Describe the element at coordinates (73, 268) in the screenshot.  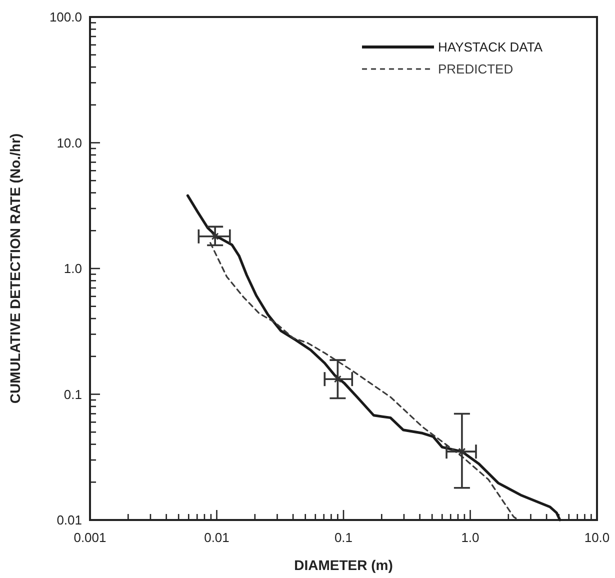
I see `y-tick-label: 1.0` at that location.